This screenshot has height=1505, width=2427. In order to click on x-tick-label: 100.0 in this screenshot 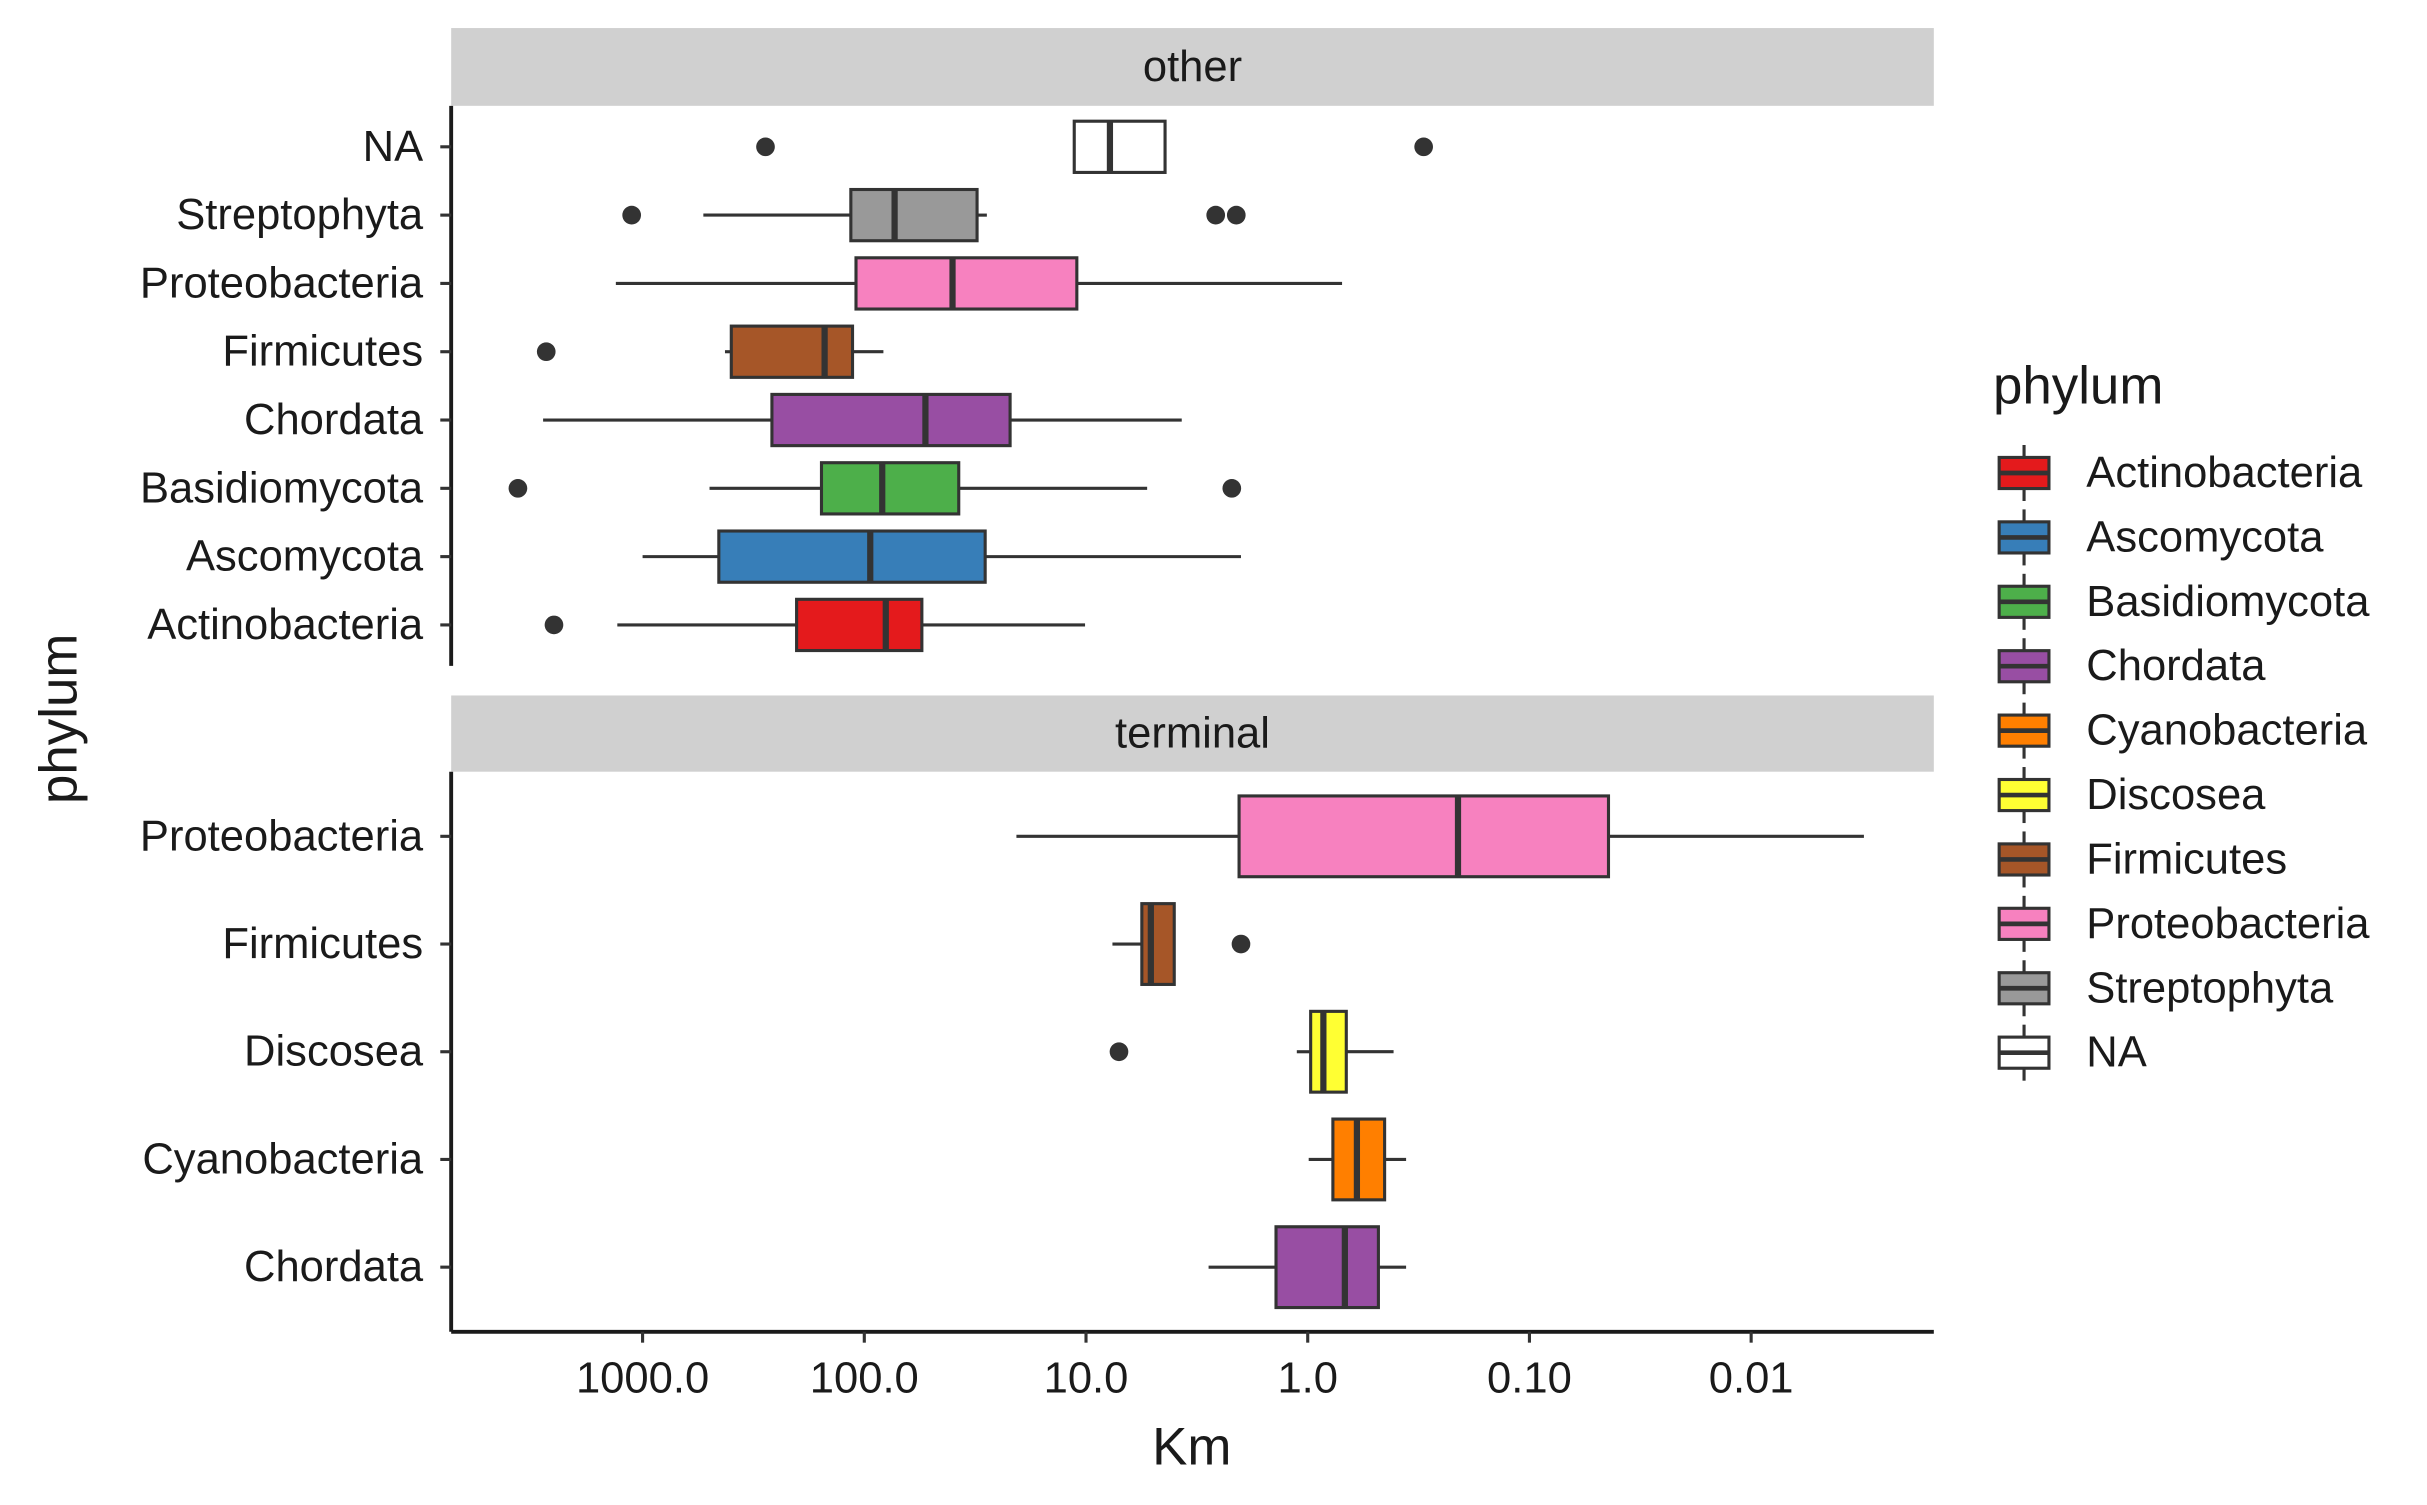, I will do `click(864, 1378)`.